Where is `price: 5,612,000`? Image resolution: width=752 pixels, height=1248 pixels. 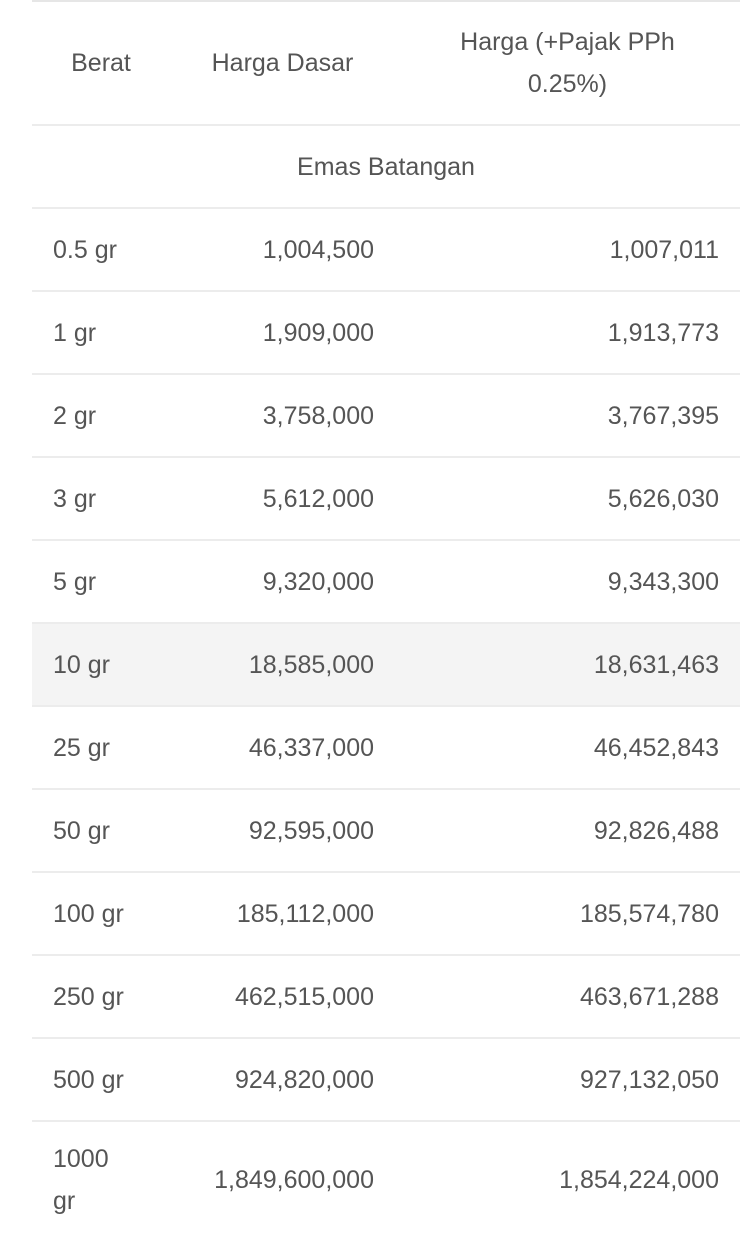 price: 5,612,000 is located at coordinates (318, 498).